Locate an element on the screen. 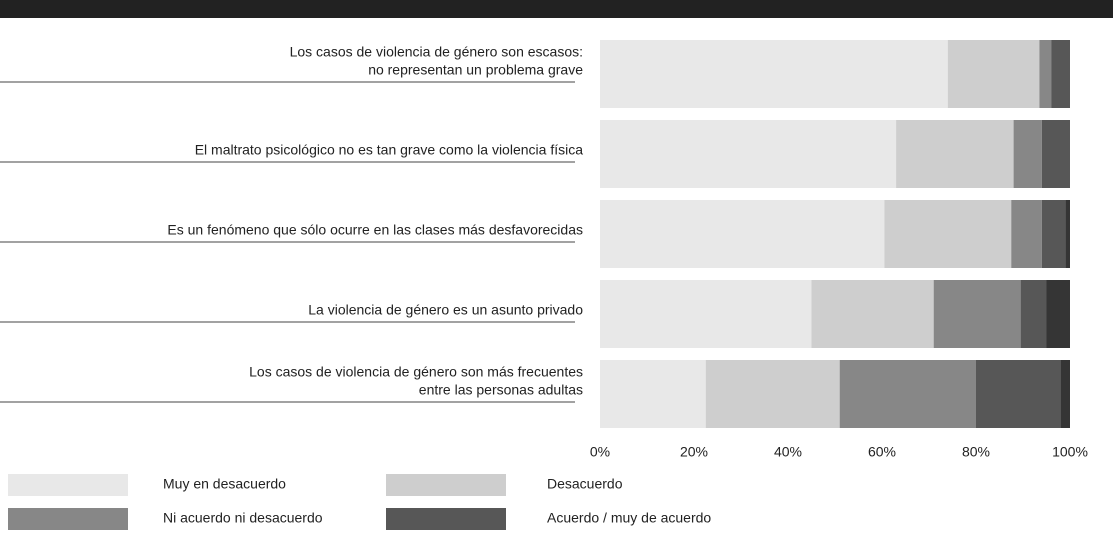  x-tick-label: 60% is located at coordinates (882, 452).